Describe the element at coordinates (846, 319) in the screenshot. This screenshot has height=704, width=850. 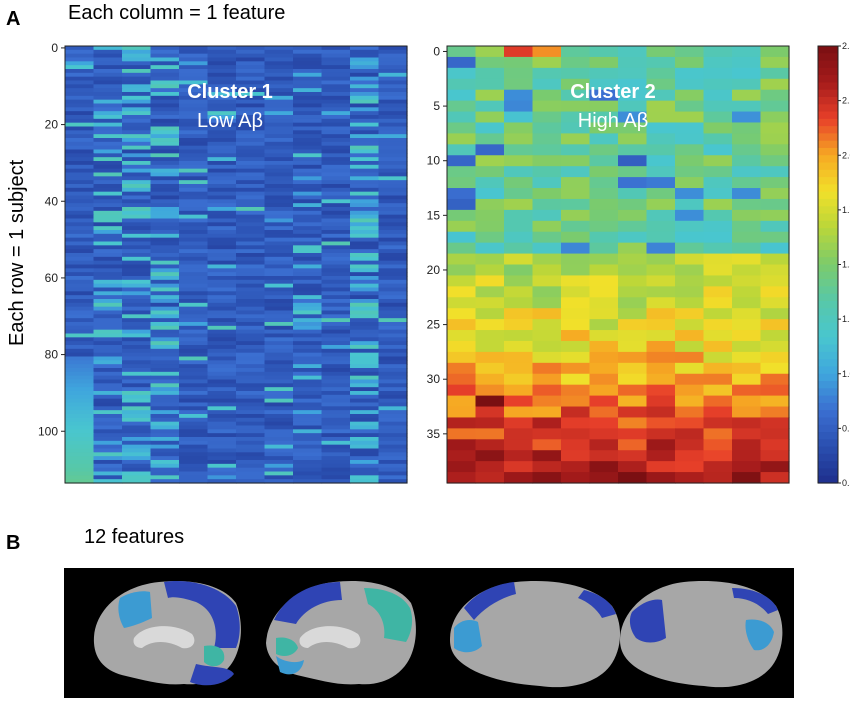
I see `colorbar-tick-label: 1.25` at that location.